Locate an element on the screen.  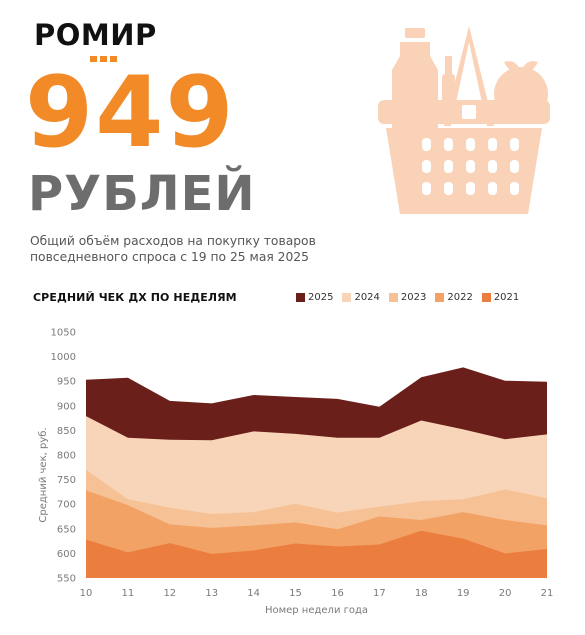
y-tick-label: 700 is located at coordinates (66, 505).